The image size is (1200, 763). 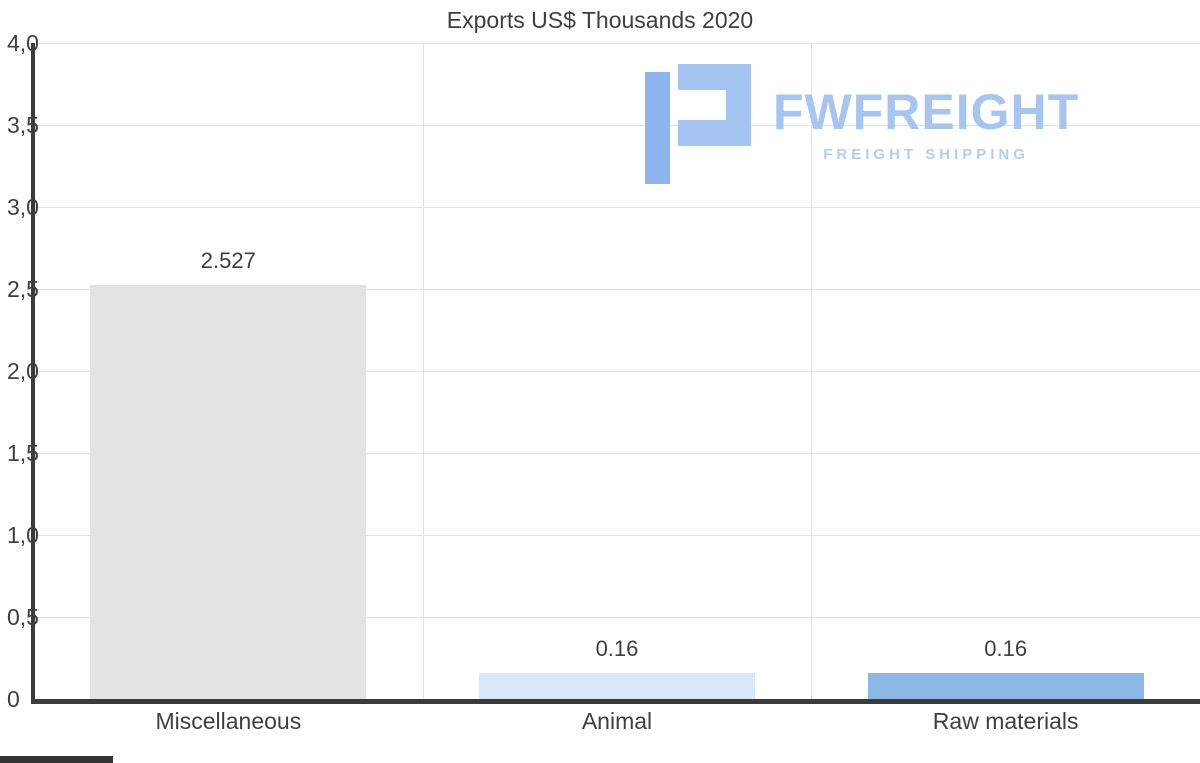 I want to click on fwfreight-logo-icon, so click(x=698, y=124).